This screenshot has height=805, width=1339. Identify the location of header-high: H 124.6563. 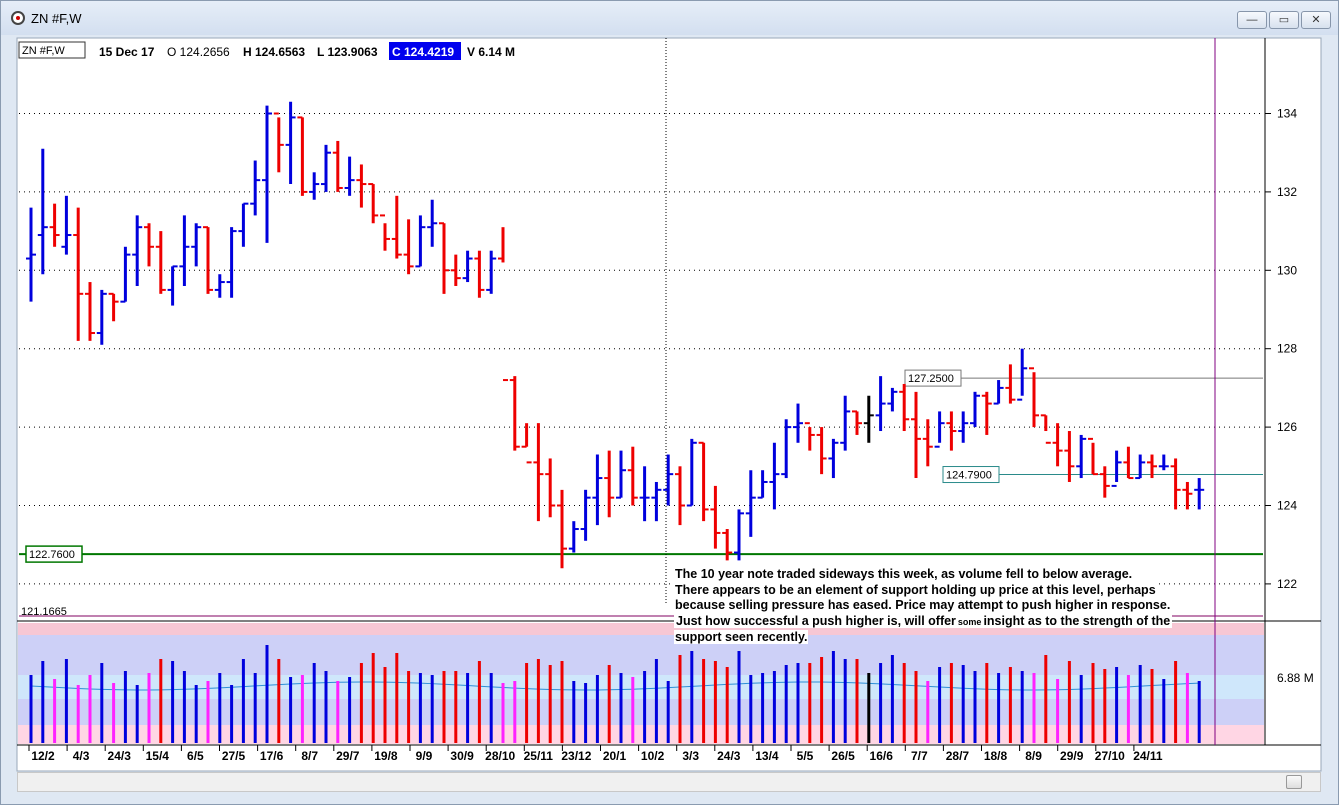
(274, 52).